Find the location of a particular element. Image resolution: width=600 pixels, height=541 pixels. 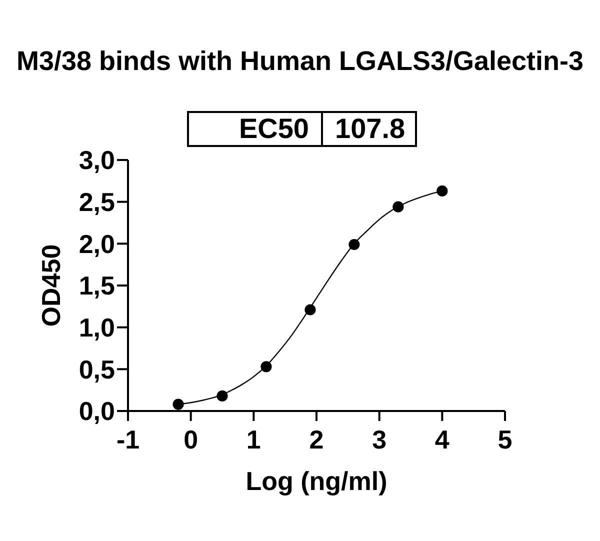

x-tick-label: 2 is located at coordinates (316, 439).